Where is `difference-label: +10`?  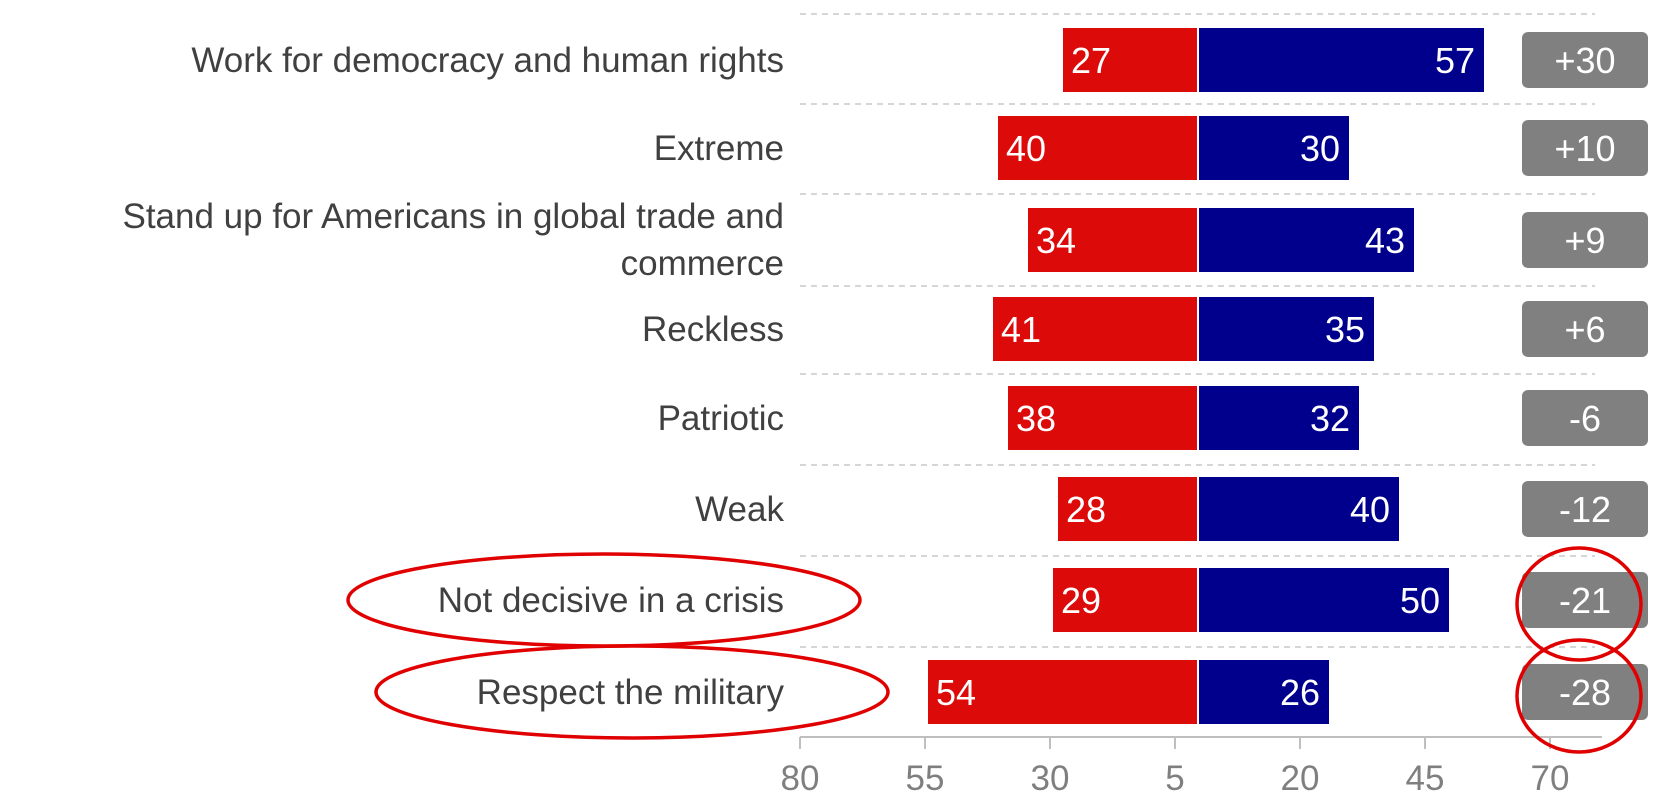
difference-label: +10 is located at coordinates (1584, 148).